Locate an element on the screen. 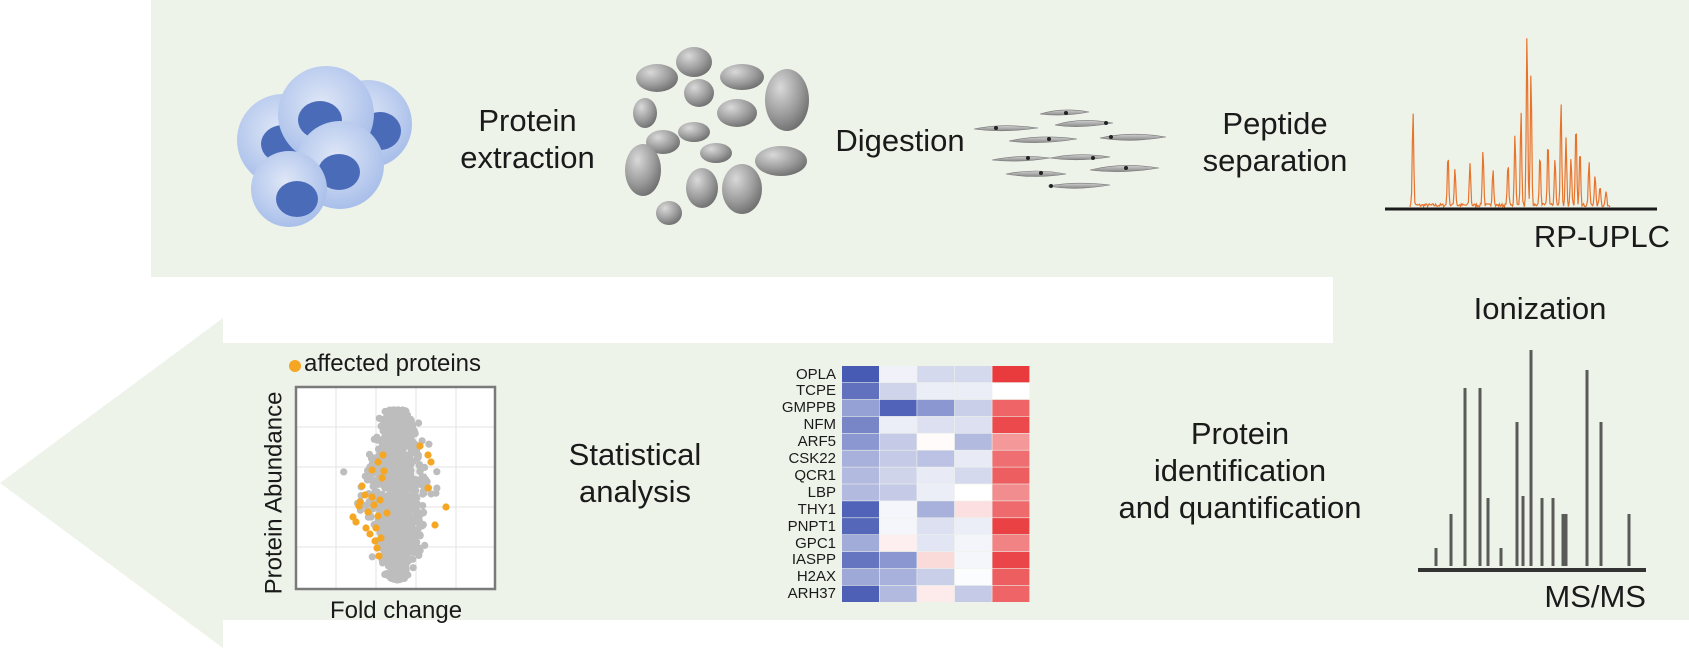 The image size is (1689, 648). label-line: Statistical is located at coordinates (635, 454).